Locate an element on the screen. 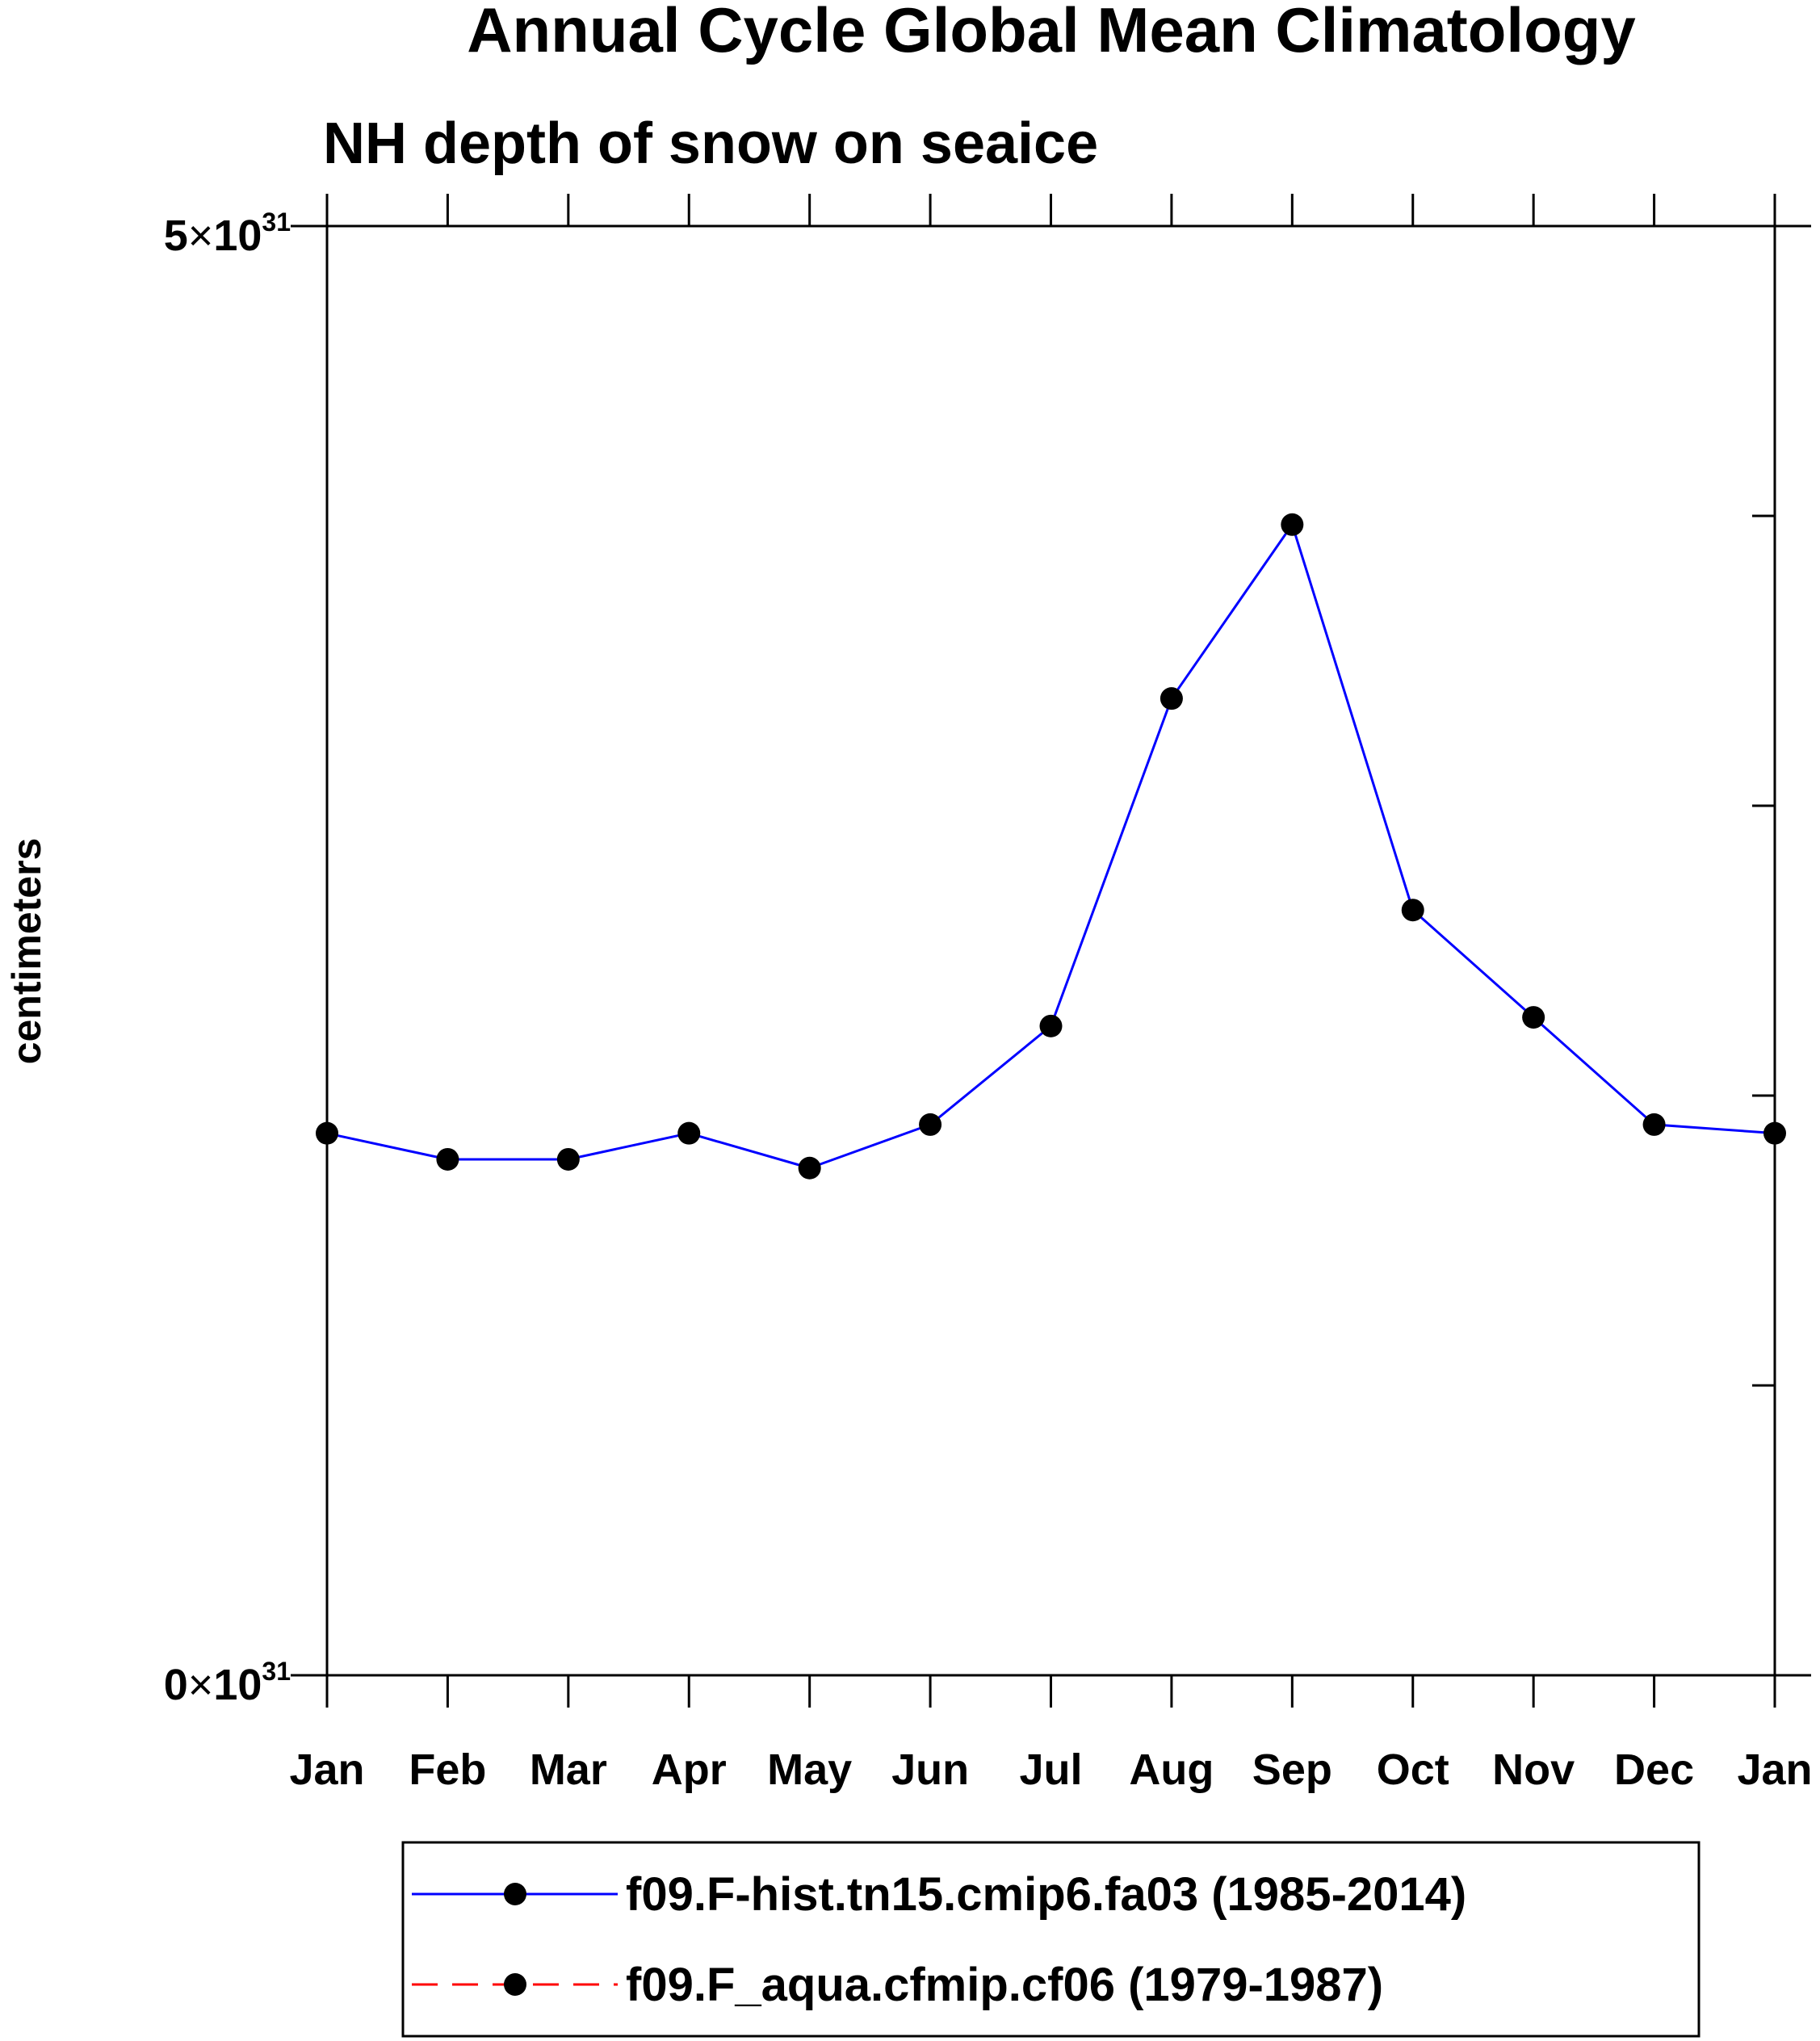 The image size is (1820, 2041). y-tick-min-exponent: 31 is located at coordinates (276, 1671).